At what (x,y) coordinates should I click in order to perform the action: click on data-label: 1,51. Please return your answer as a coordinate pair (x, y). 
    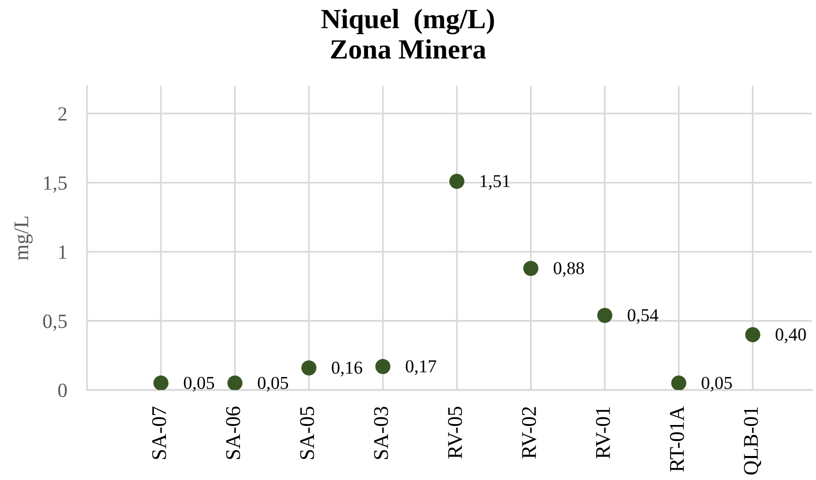
    Looking at the image, I should click on (495, 182).